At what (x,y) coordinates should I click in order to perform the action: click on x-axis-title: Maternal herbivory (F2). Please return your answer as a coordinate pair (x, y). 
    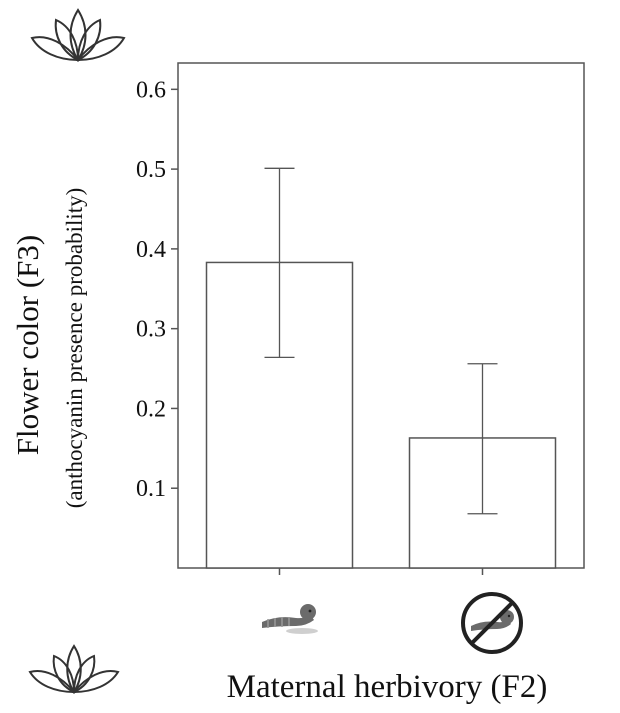
    Looking at the image, I should click on (387, 687).